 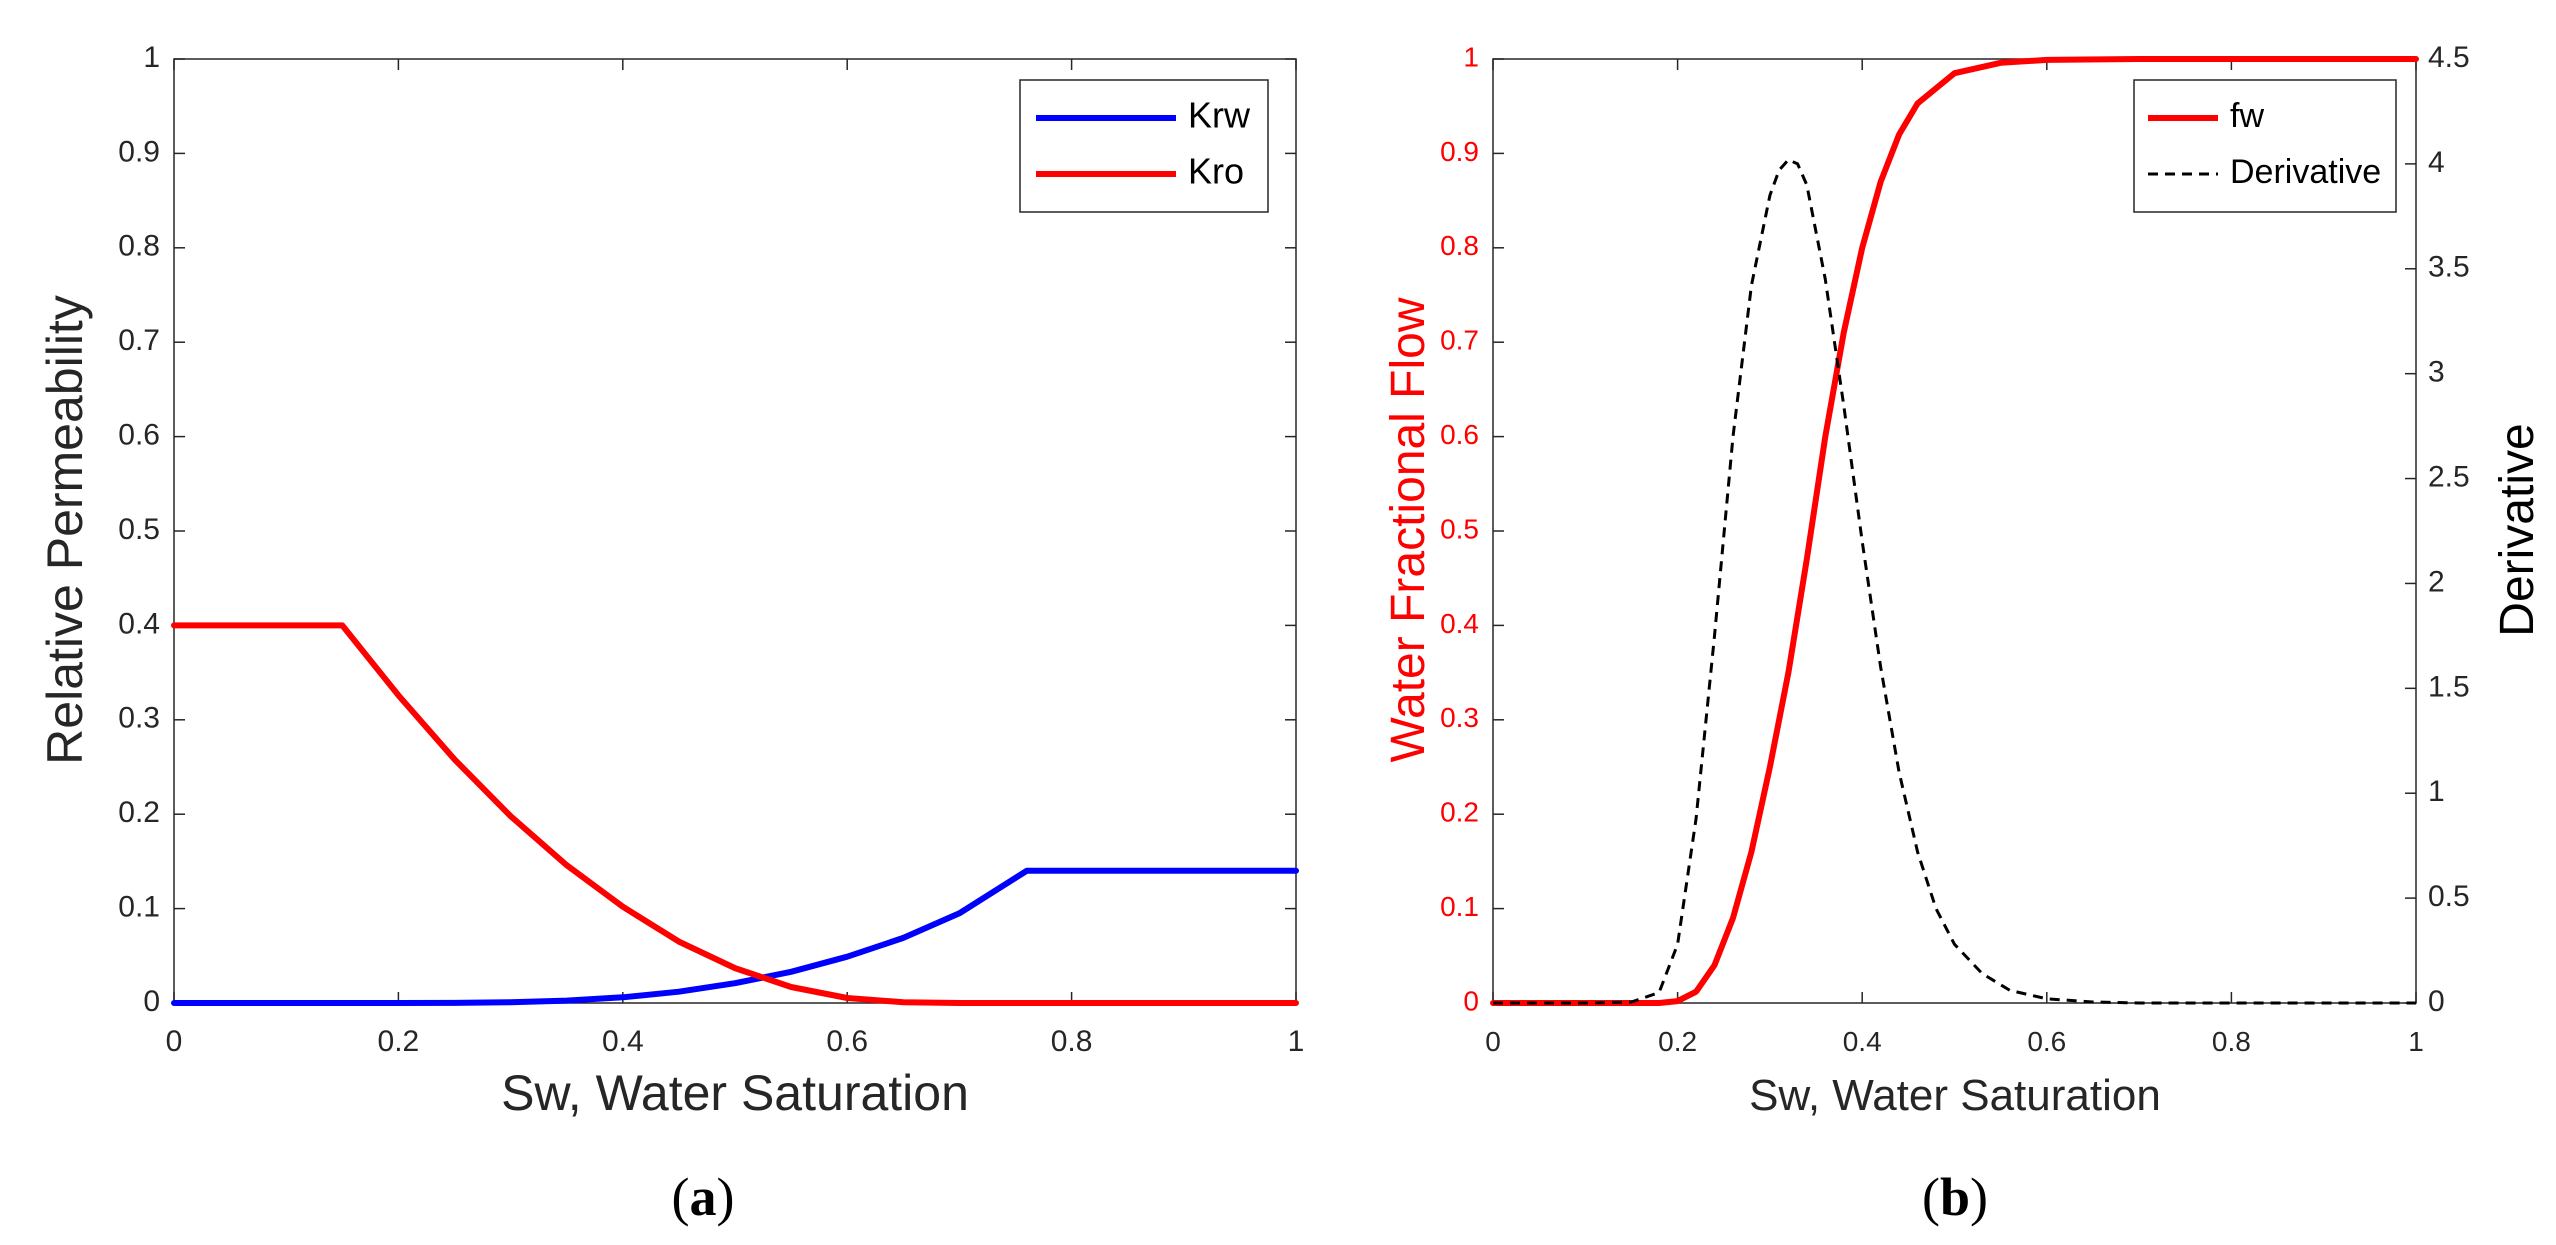 What do you see at coordinates (2436, 372) in the screenshot?
I see `y2-tick-label: 3` at bounding box center [2436, 372].